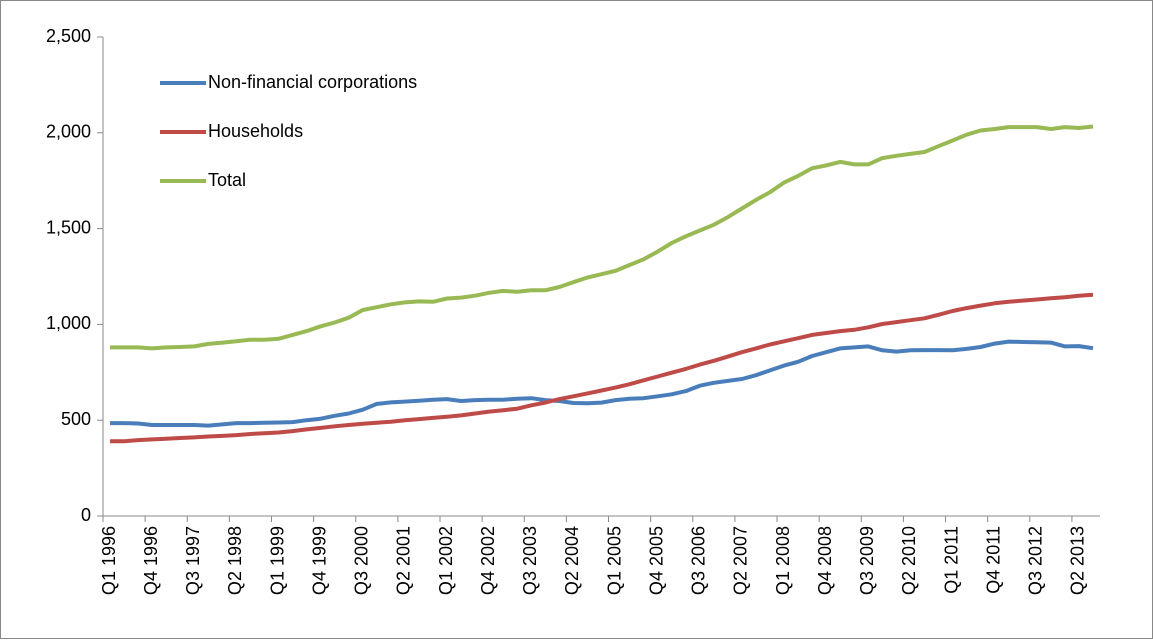 The image size is (1153, 644). What do you see at coordinates (530, 560) in the screenshot?
I see `x-tick-label: Q3 2003` at bounding box center [530, 560].